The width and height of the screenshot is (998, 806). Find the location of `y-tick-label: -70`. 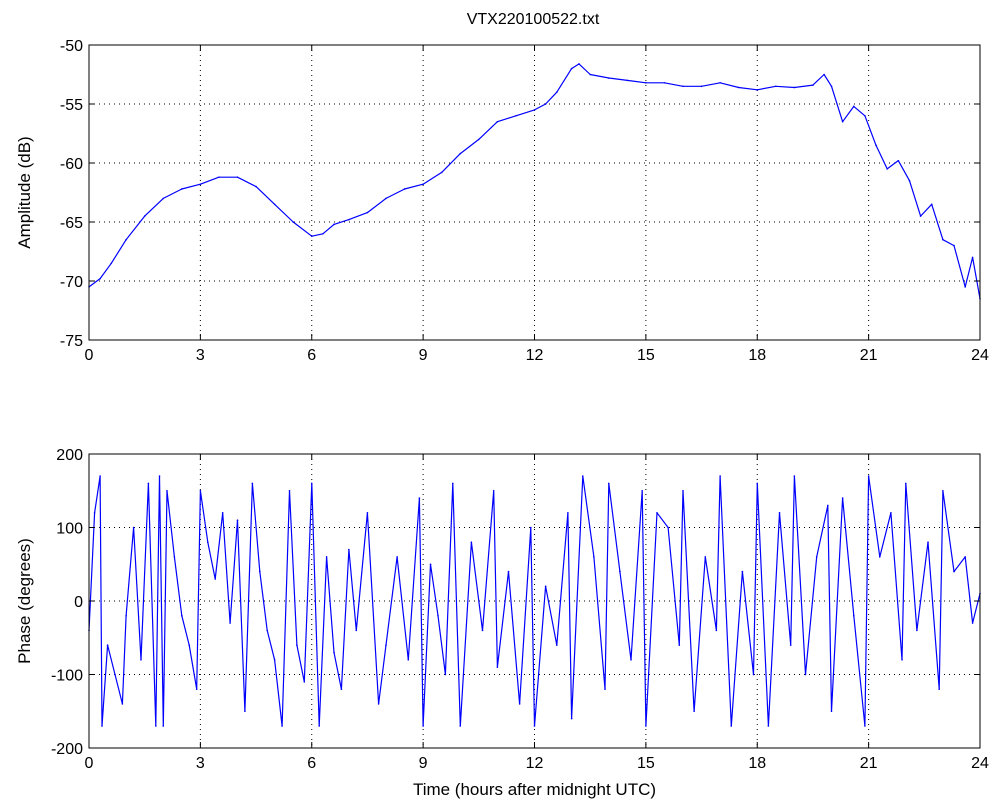

y-tick-label: -70 is located at coordinates (71, 282).